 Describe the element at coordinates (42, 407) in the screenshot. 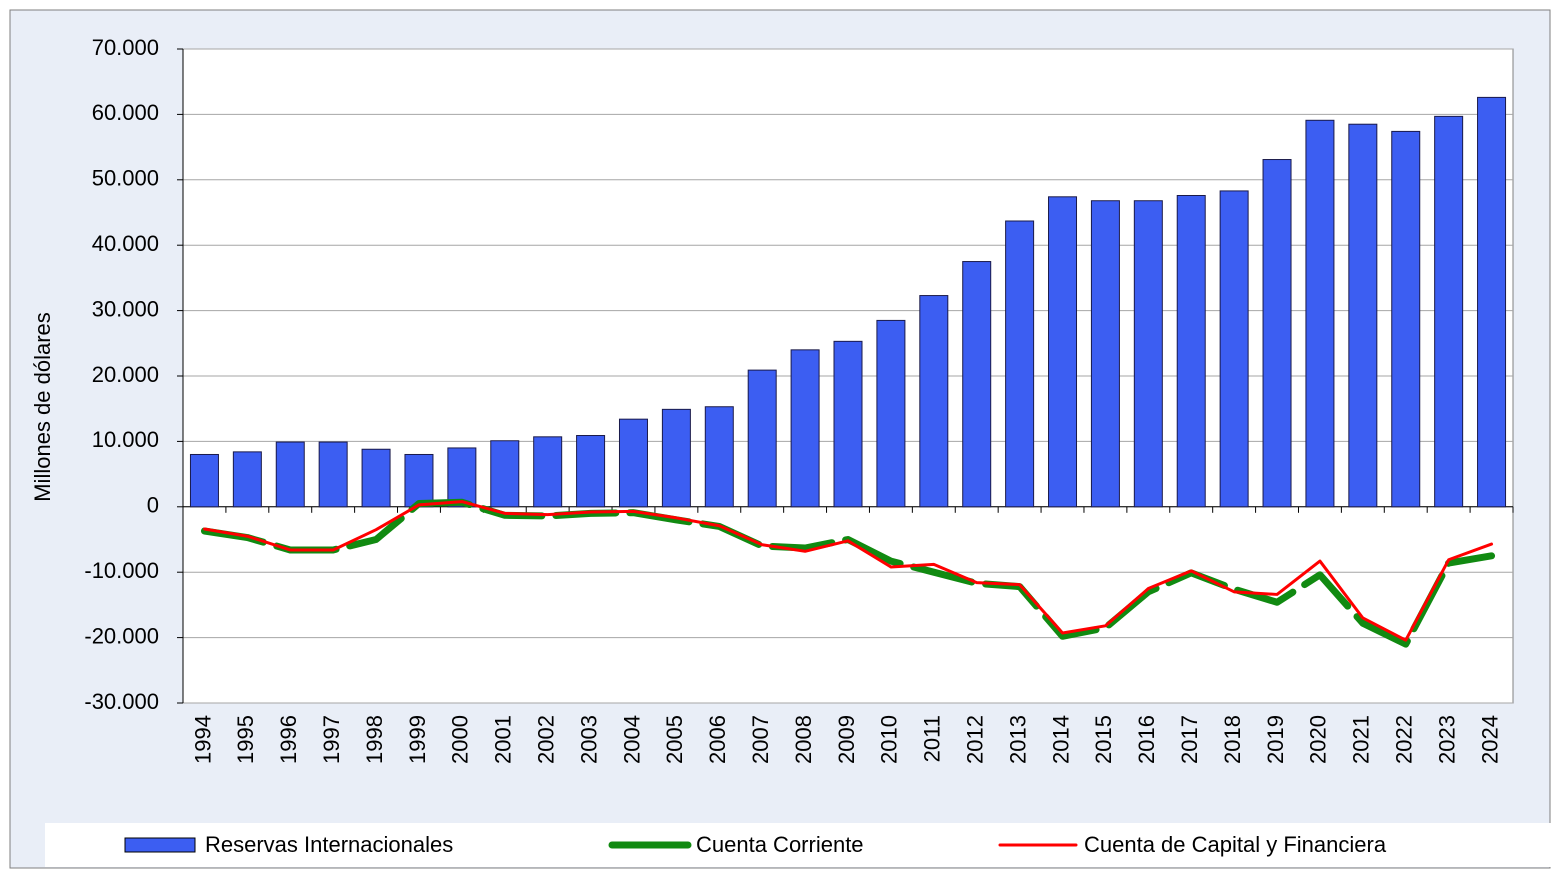

I see `y-axis-label: Millones de dólares` at that location.